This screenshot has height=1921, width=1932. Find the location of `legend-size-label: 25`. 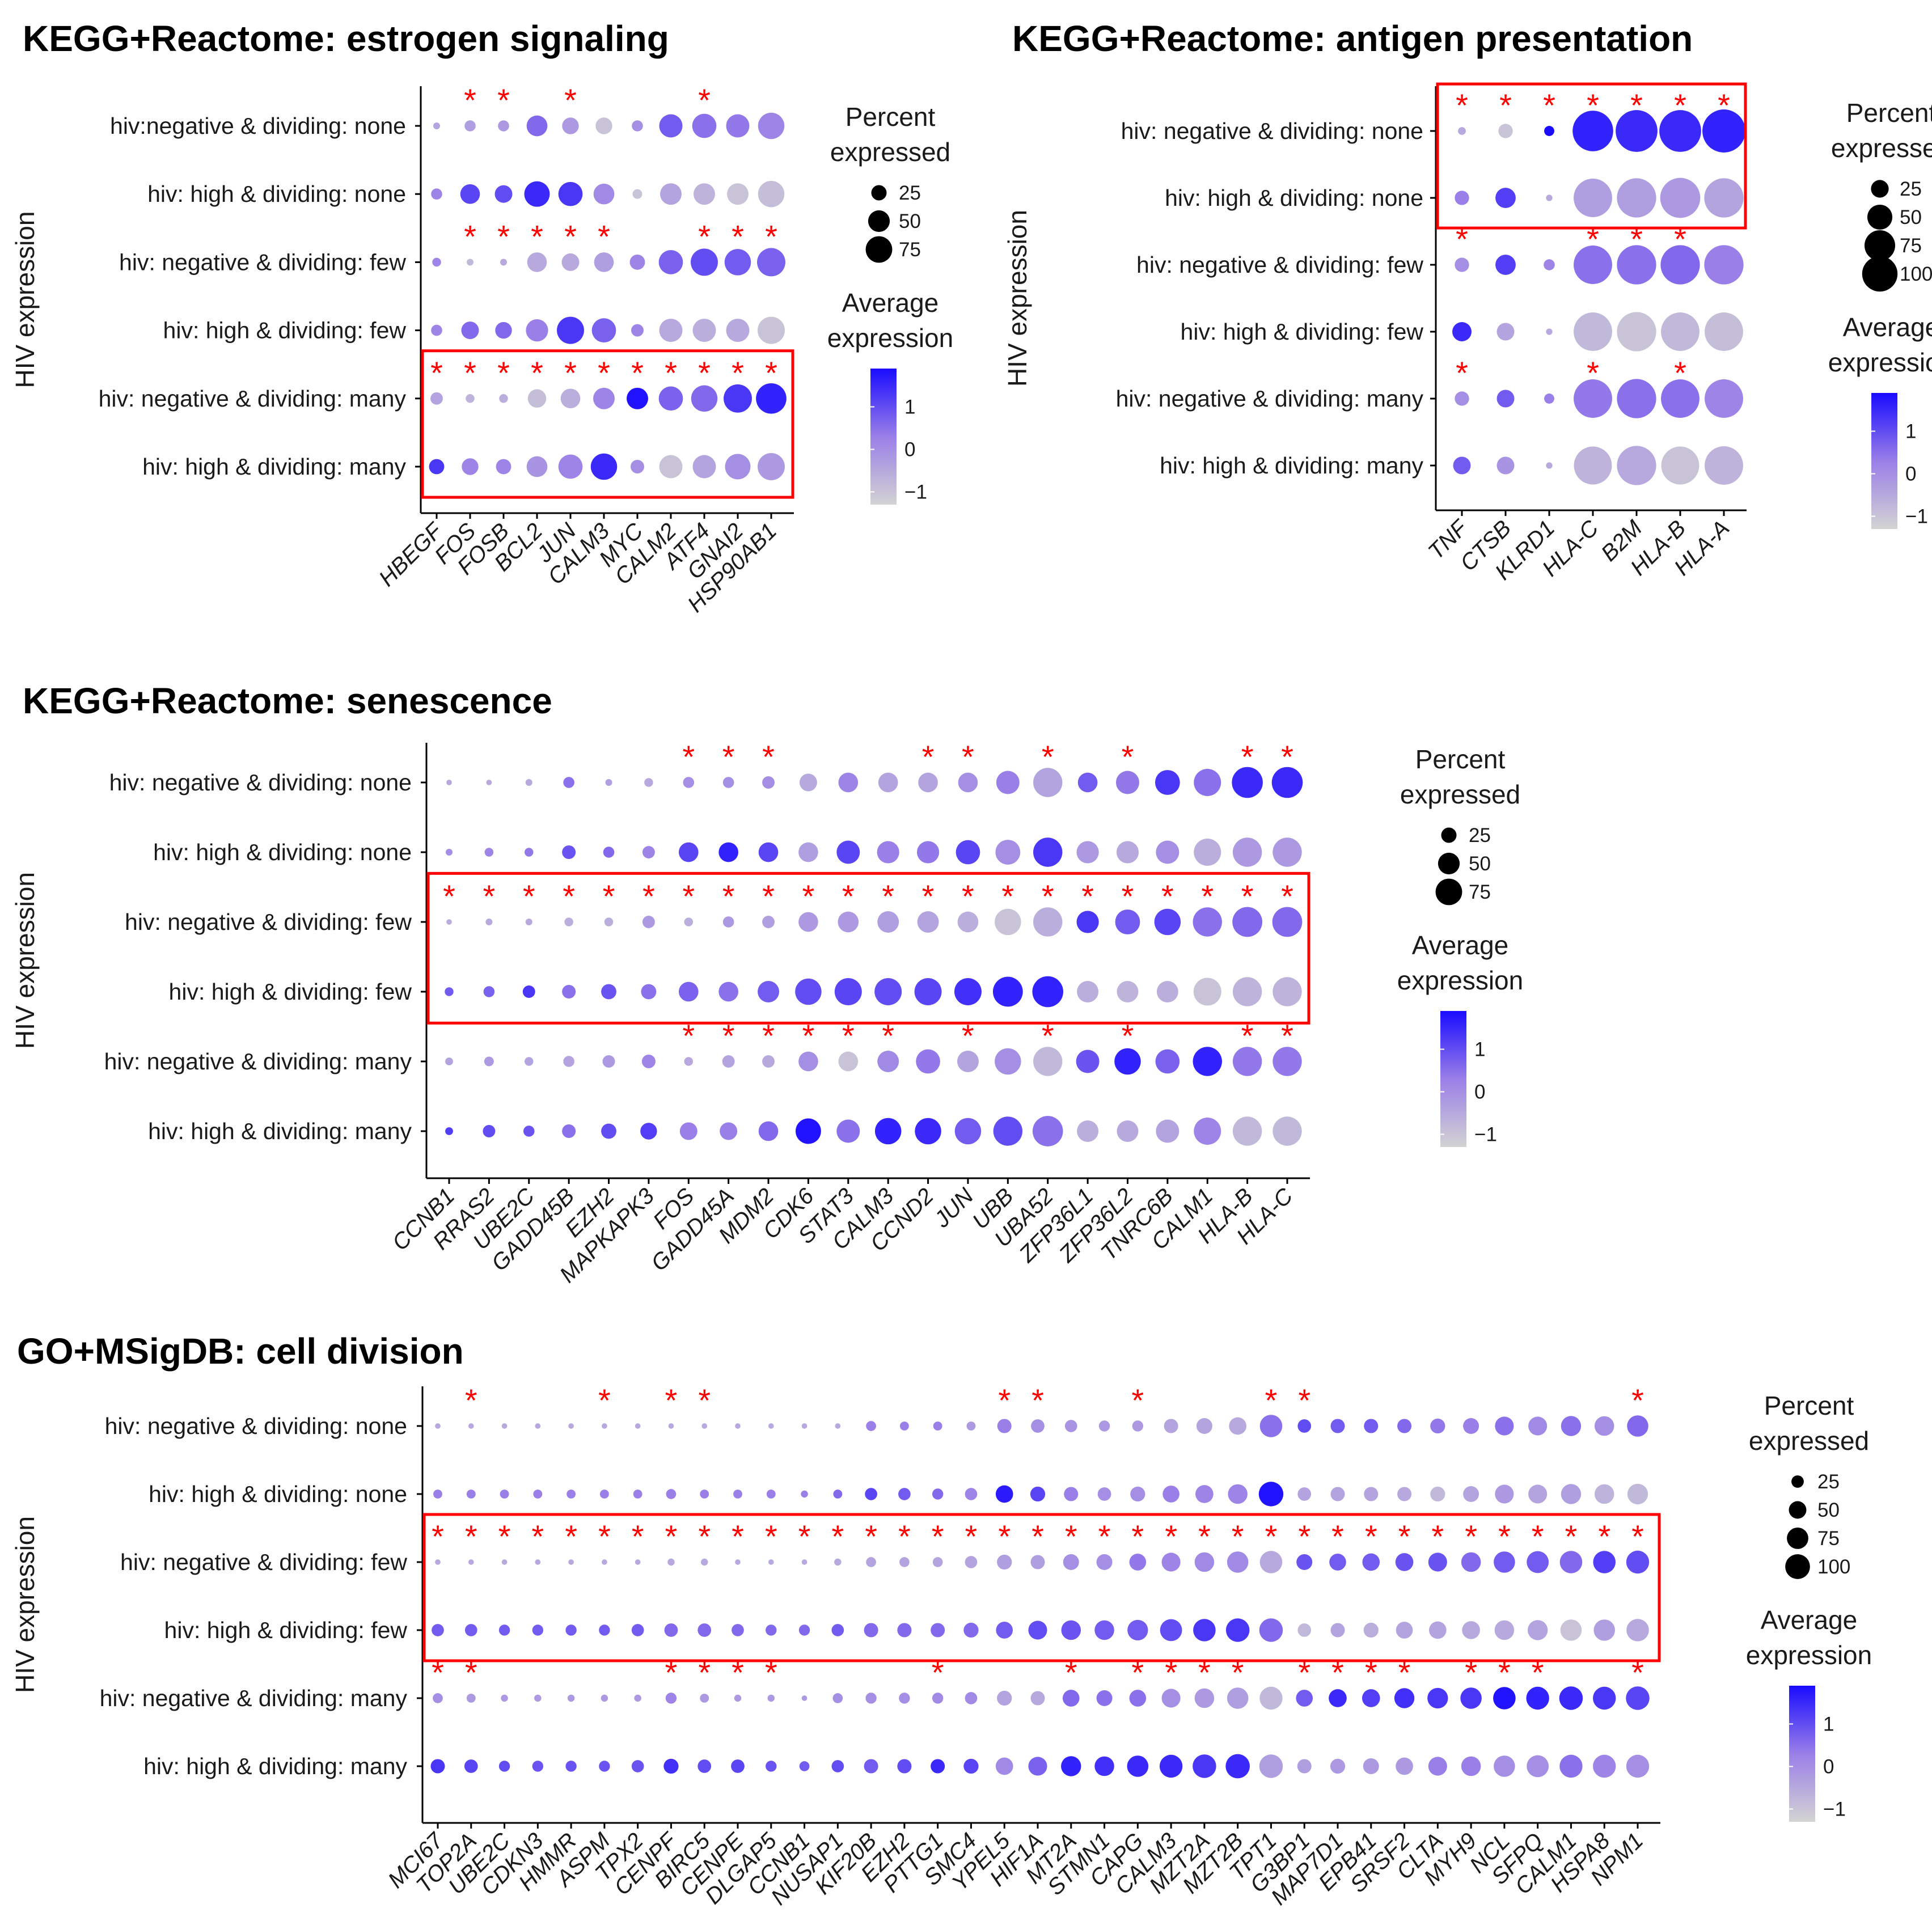

legend-size-label: 25 is located at coordinates (1911, 189).